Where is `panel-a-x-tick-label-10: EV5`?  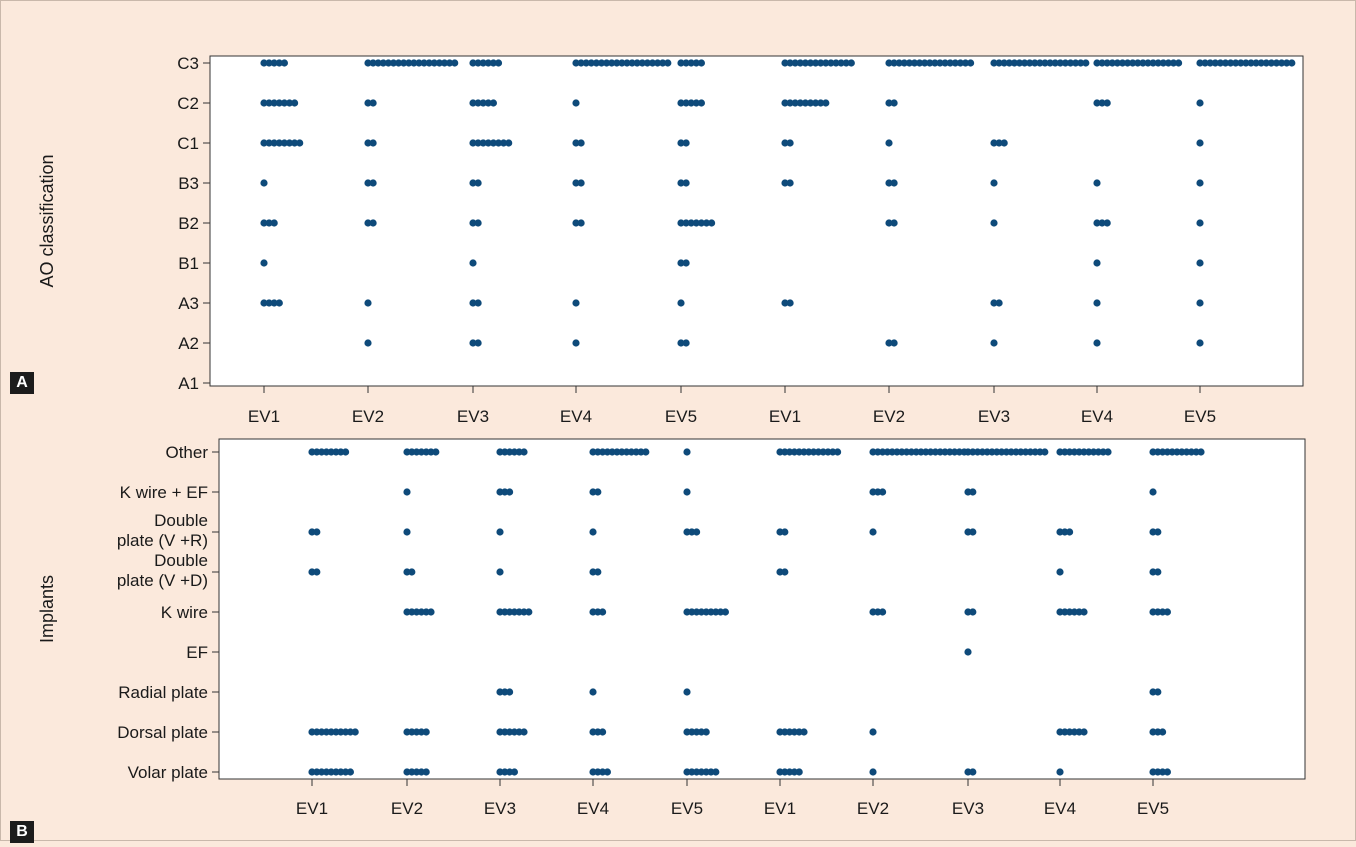
panel-a-x-tick-label-10: EV5 is located at coordinates (1200, 416).